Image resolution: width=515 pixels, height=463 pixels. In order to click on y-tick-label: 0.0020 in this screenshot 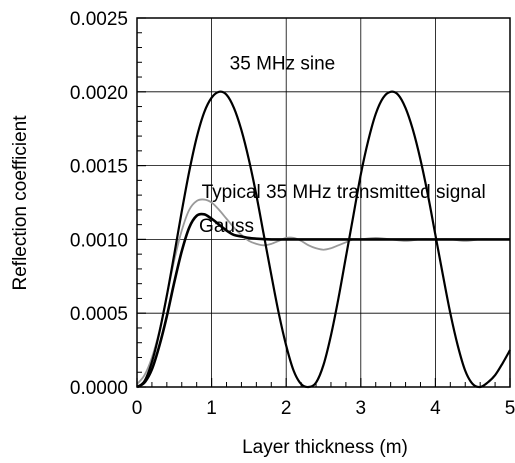, I will do `click(99, 93)`.